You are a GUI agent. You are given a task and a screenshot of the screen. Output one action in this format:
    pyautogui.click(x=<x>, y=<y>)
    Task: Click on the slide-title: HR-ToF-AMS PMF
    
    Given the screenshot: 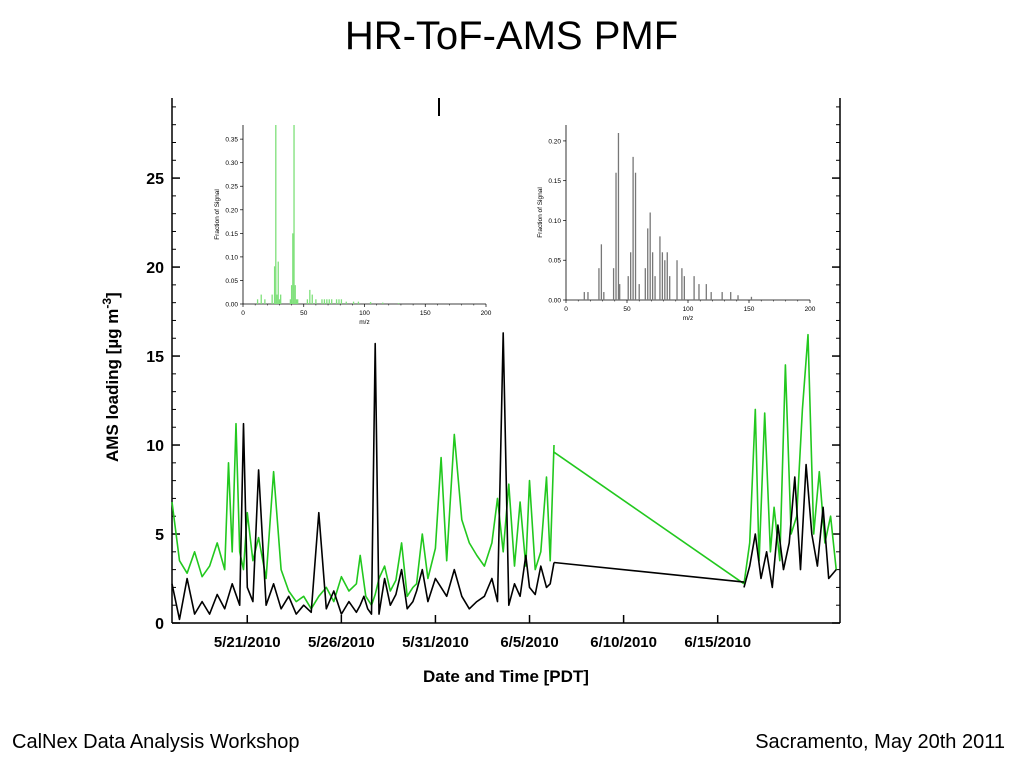 What is the action you would take?
    pyautogui.click(x=511, y=36)
    